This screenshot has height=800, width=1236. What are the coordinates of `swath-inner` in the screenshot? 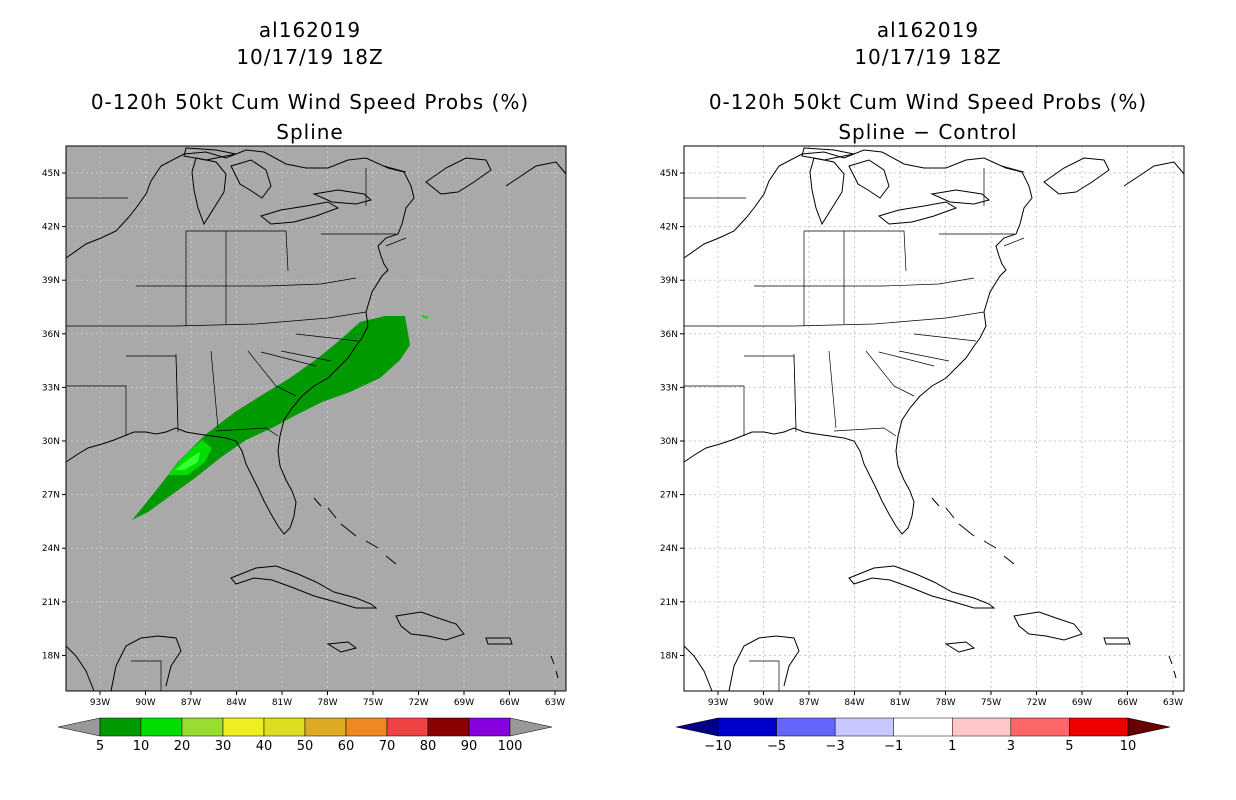 It's located at (190, 457).